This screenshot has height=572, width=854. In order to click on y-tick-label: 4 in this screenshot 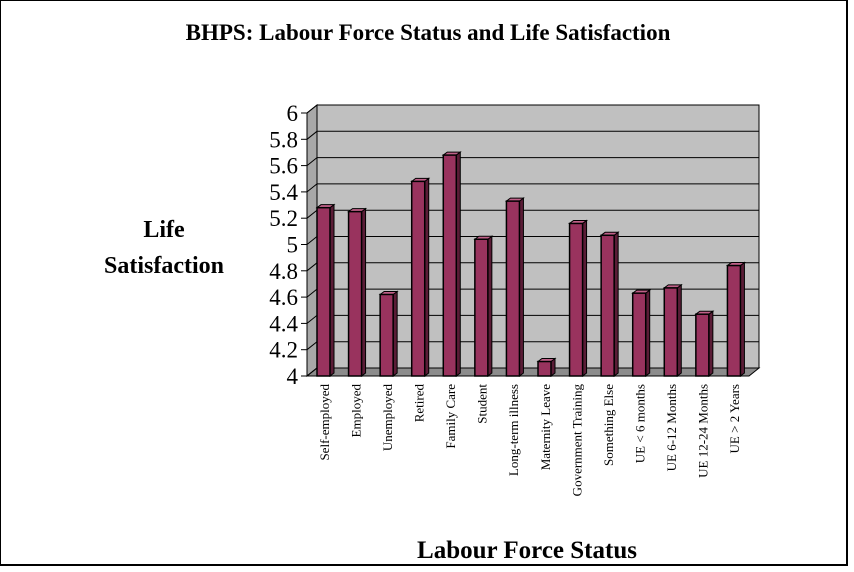, I will do `click(293, 376)`.